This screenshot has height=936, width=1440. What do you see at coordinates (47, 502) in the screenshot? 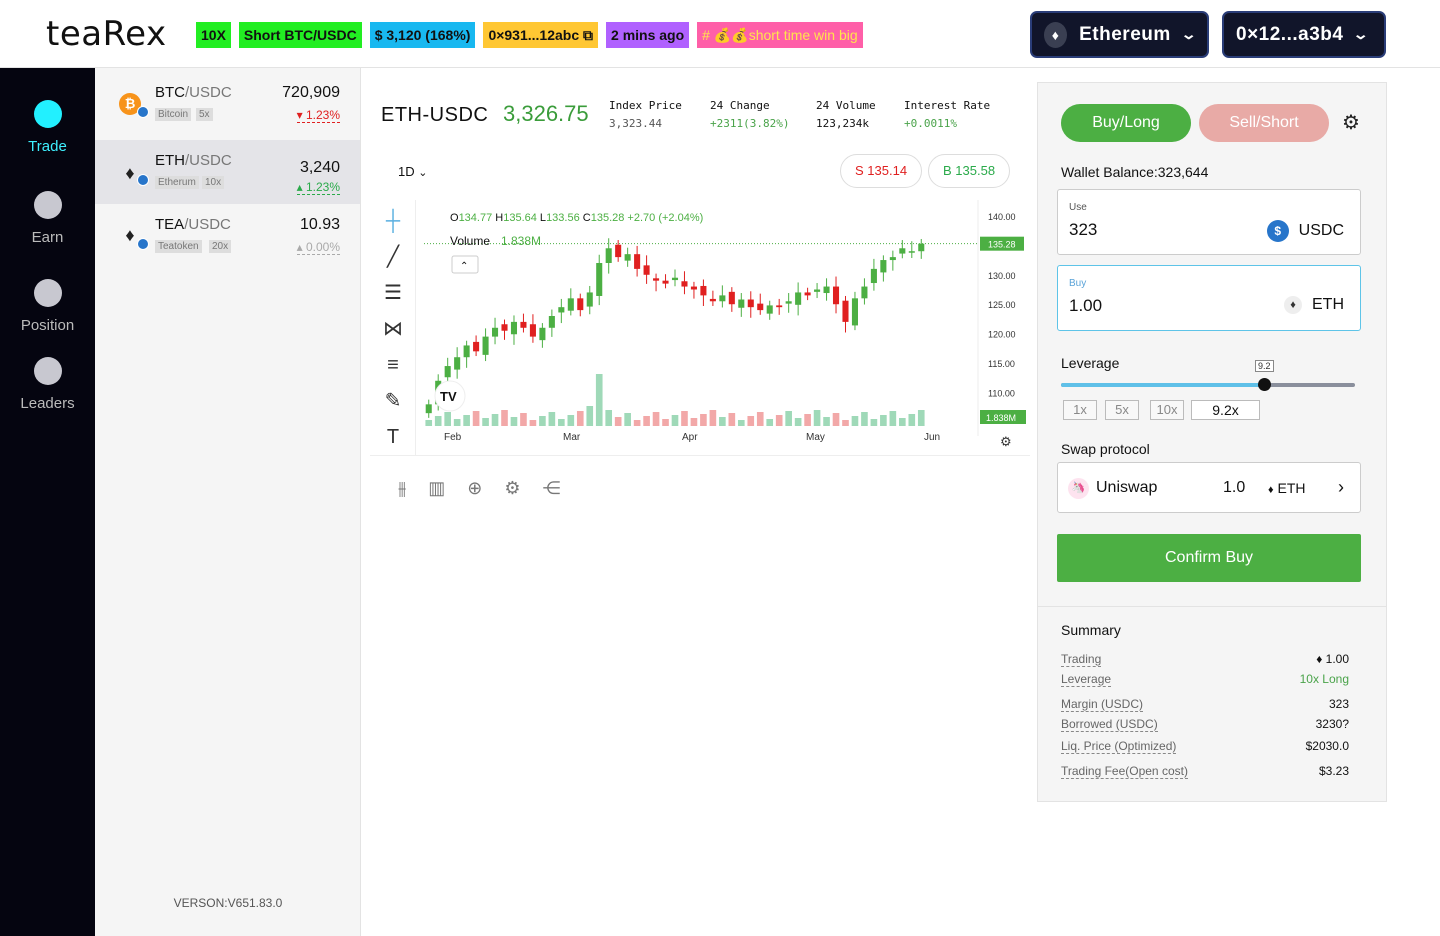
I see `left-nav: Trade Earn Position Leaders` at bounding box center [47, 502].